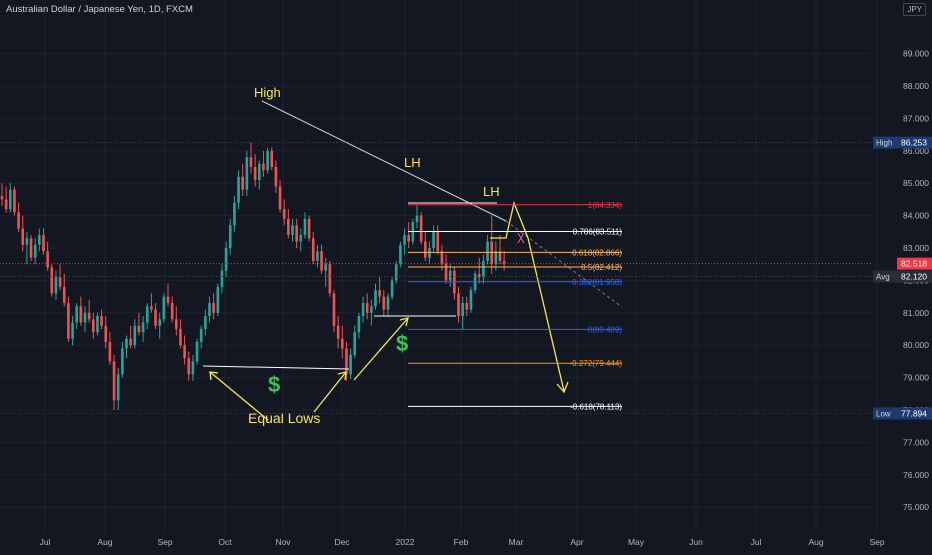 The width and height of the screenshot is (932, 555). I want to click on x-tick-label: 2022, so click(405, 542).